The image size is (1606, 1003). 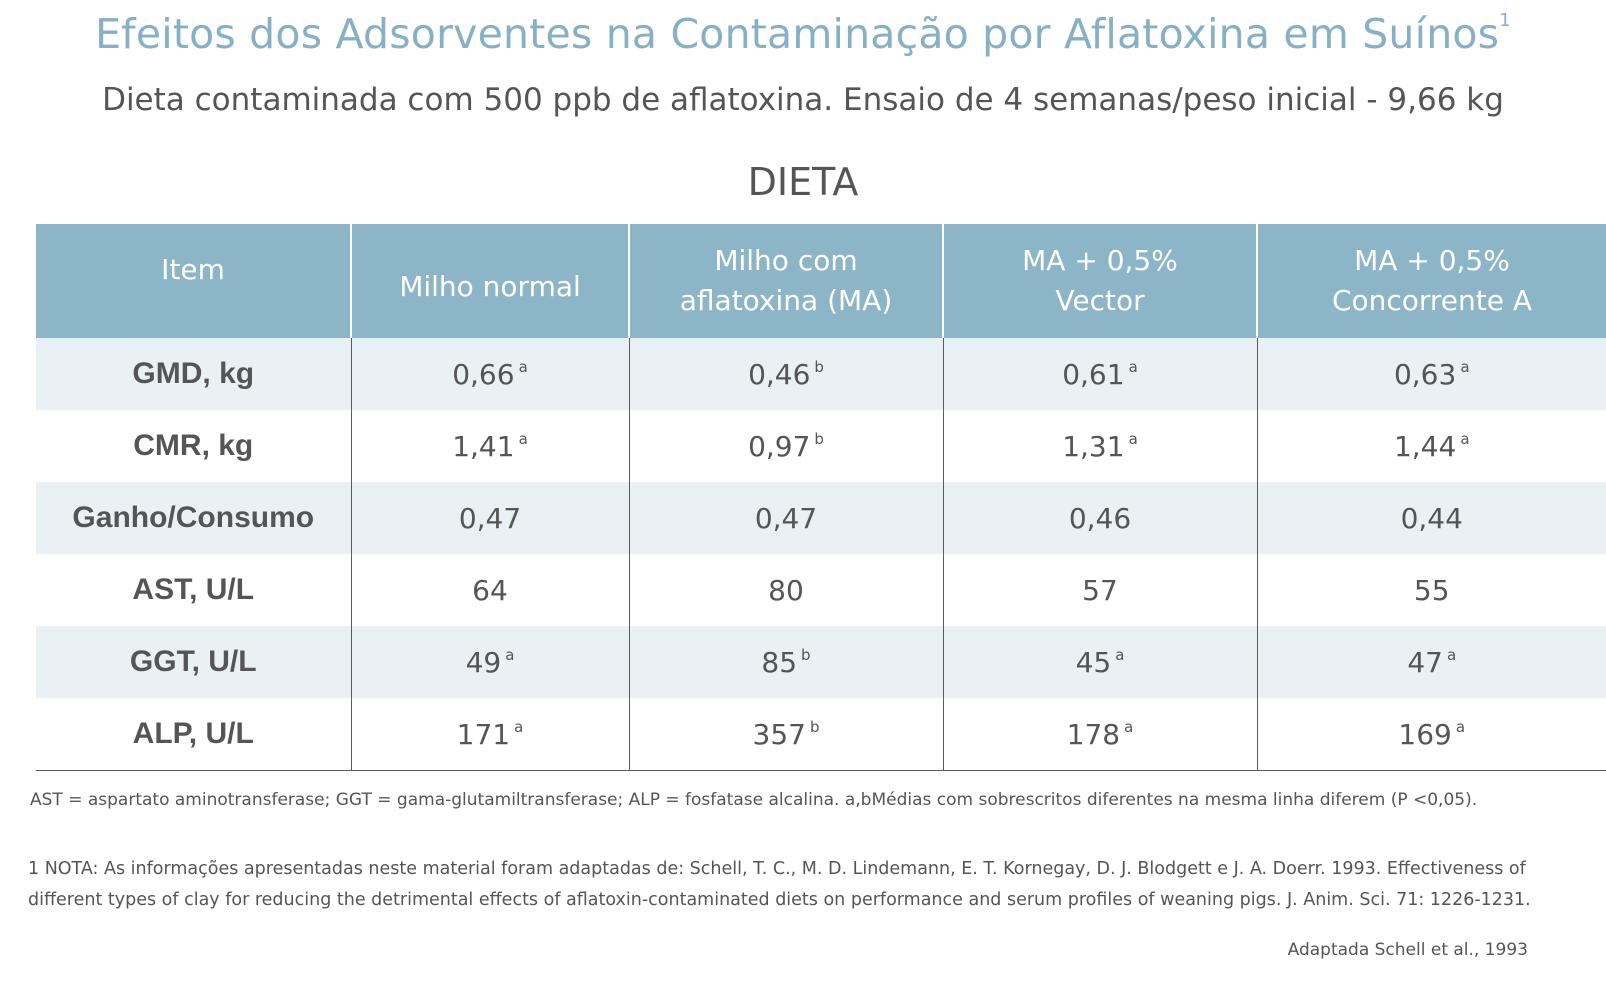 I want to click on column-header-line: Milho com, so click(x=786, y=260).